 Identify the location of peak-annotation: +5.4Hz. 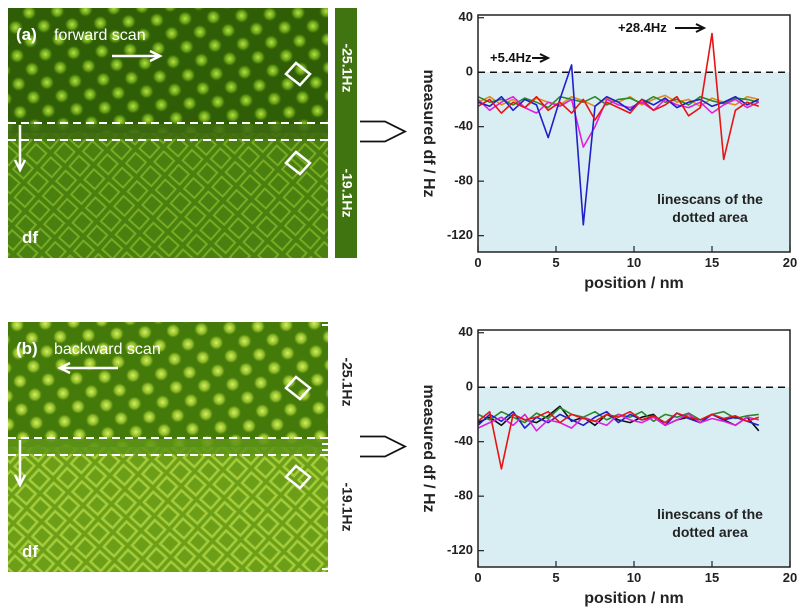
(511, 57).